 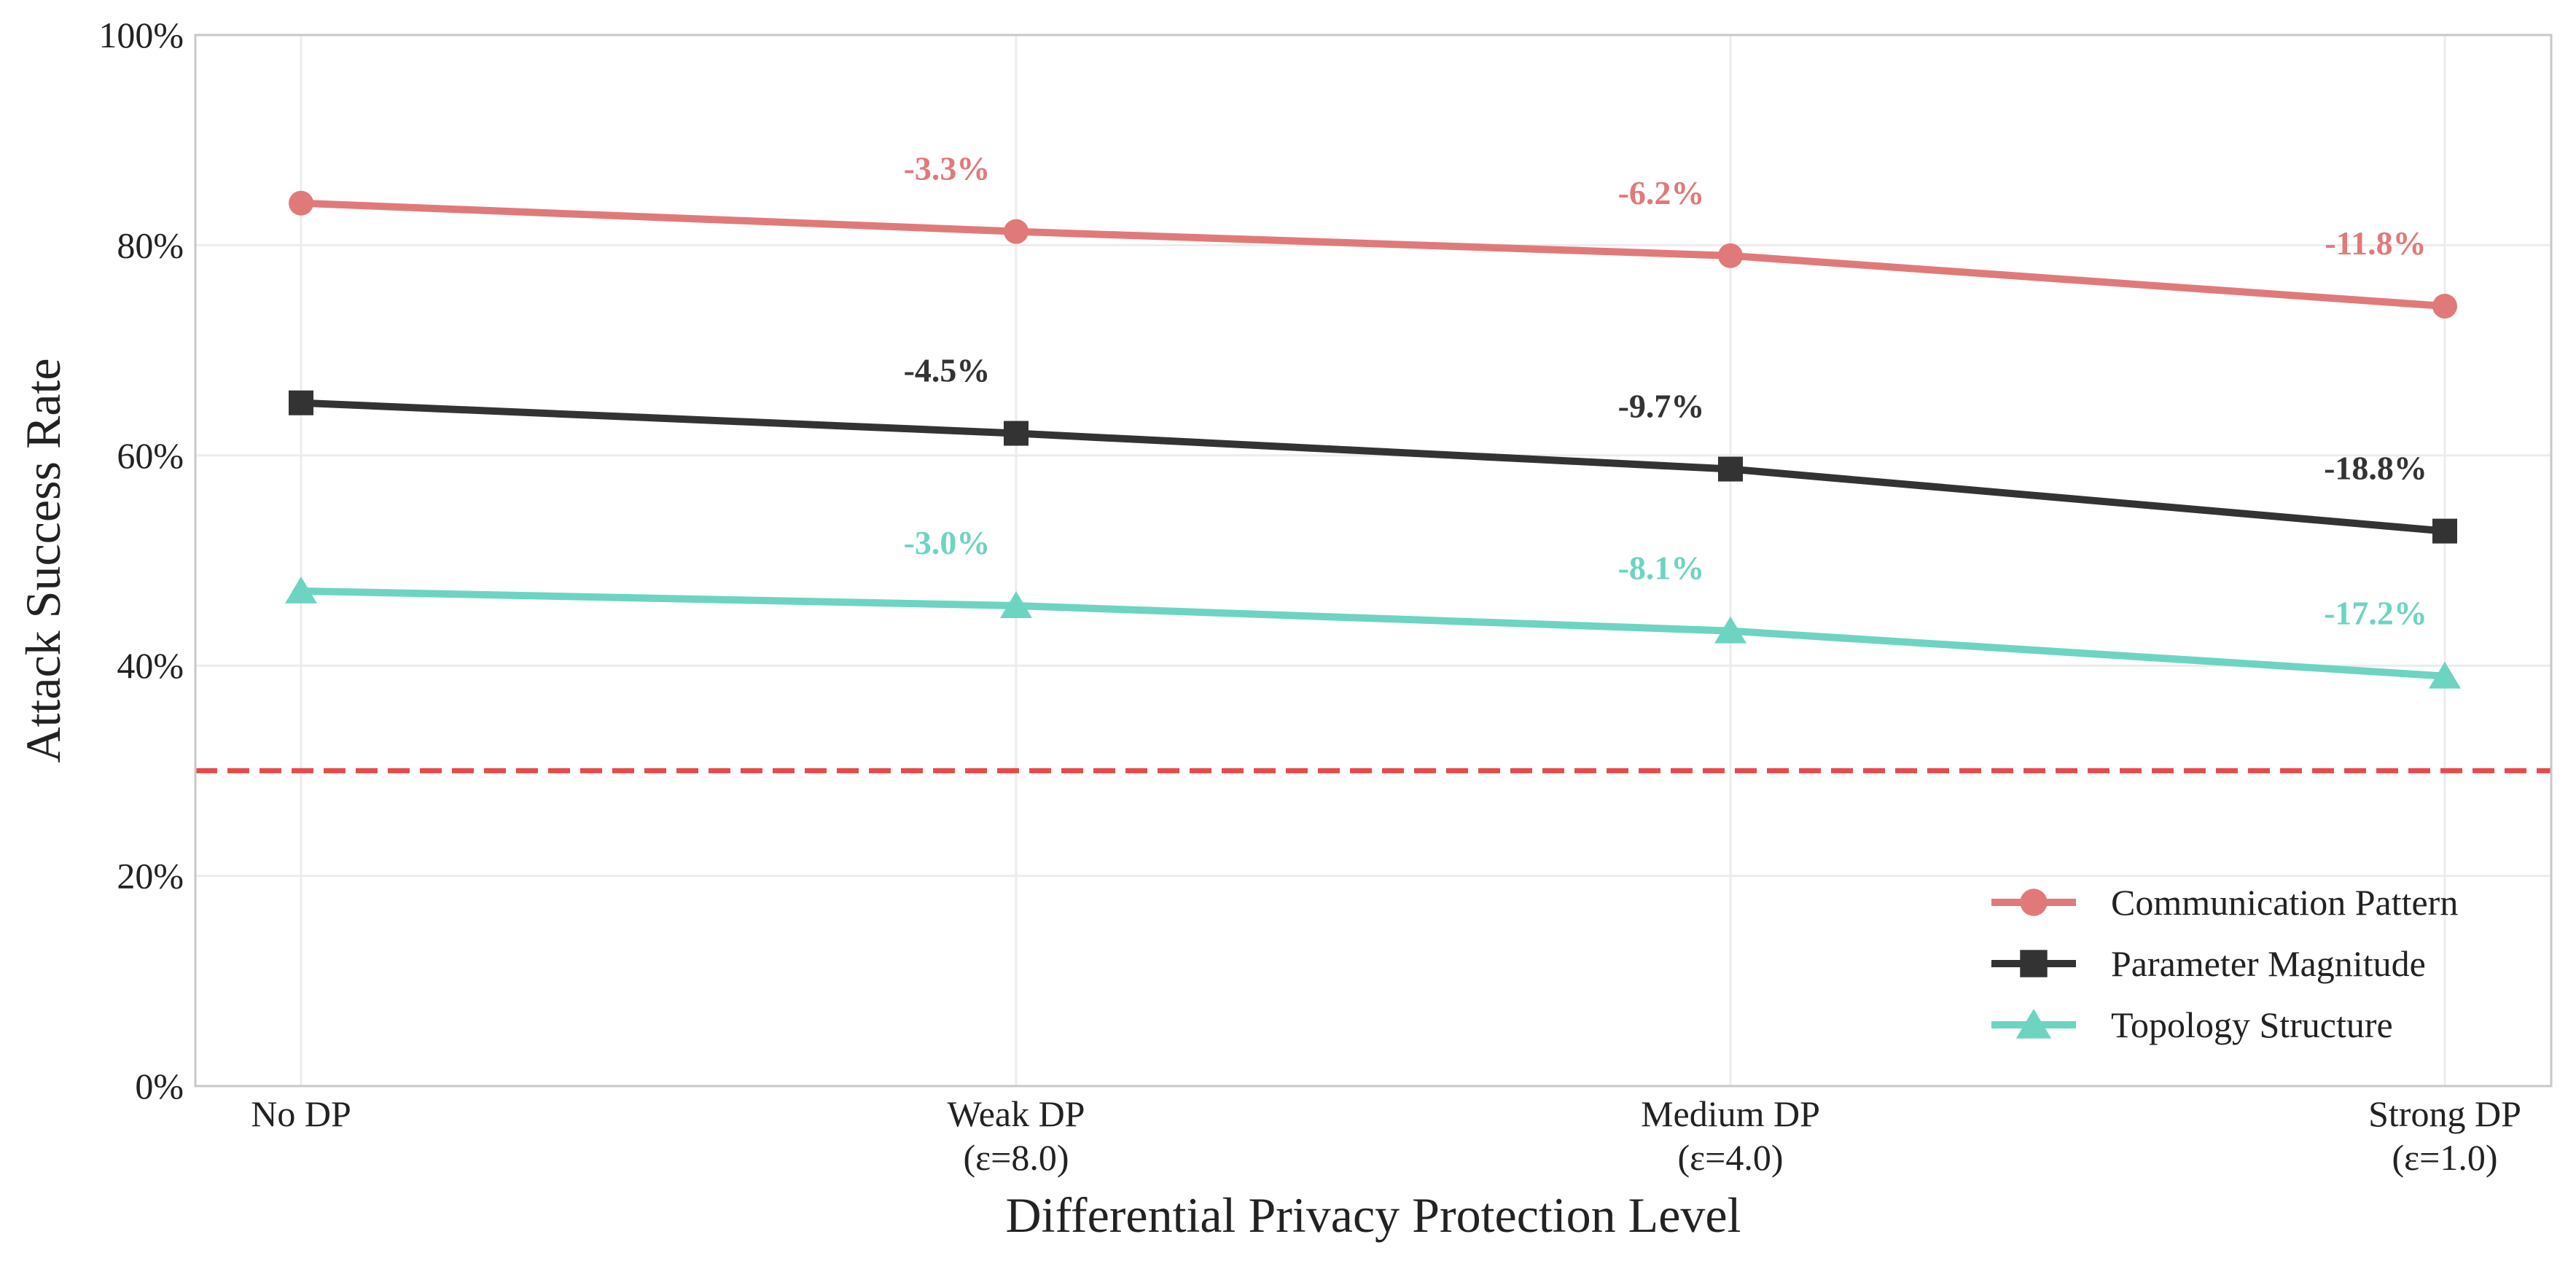 I want to click on y-tick-label: 40%, so click(x=150, y=665).